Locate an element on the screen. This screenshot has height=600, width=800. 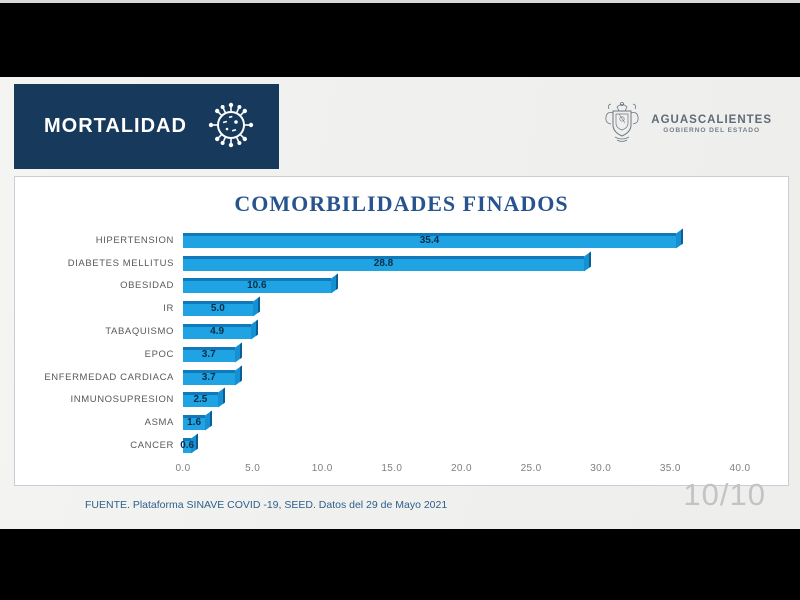
coat-of-arms-icon is located at coordinates (622, 124).